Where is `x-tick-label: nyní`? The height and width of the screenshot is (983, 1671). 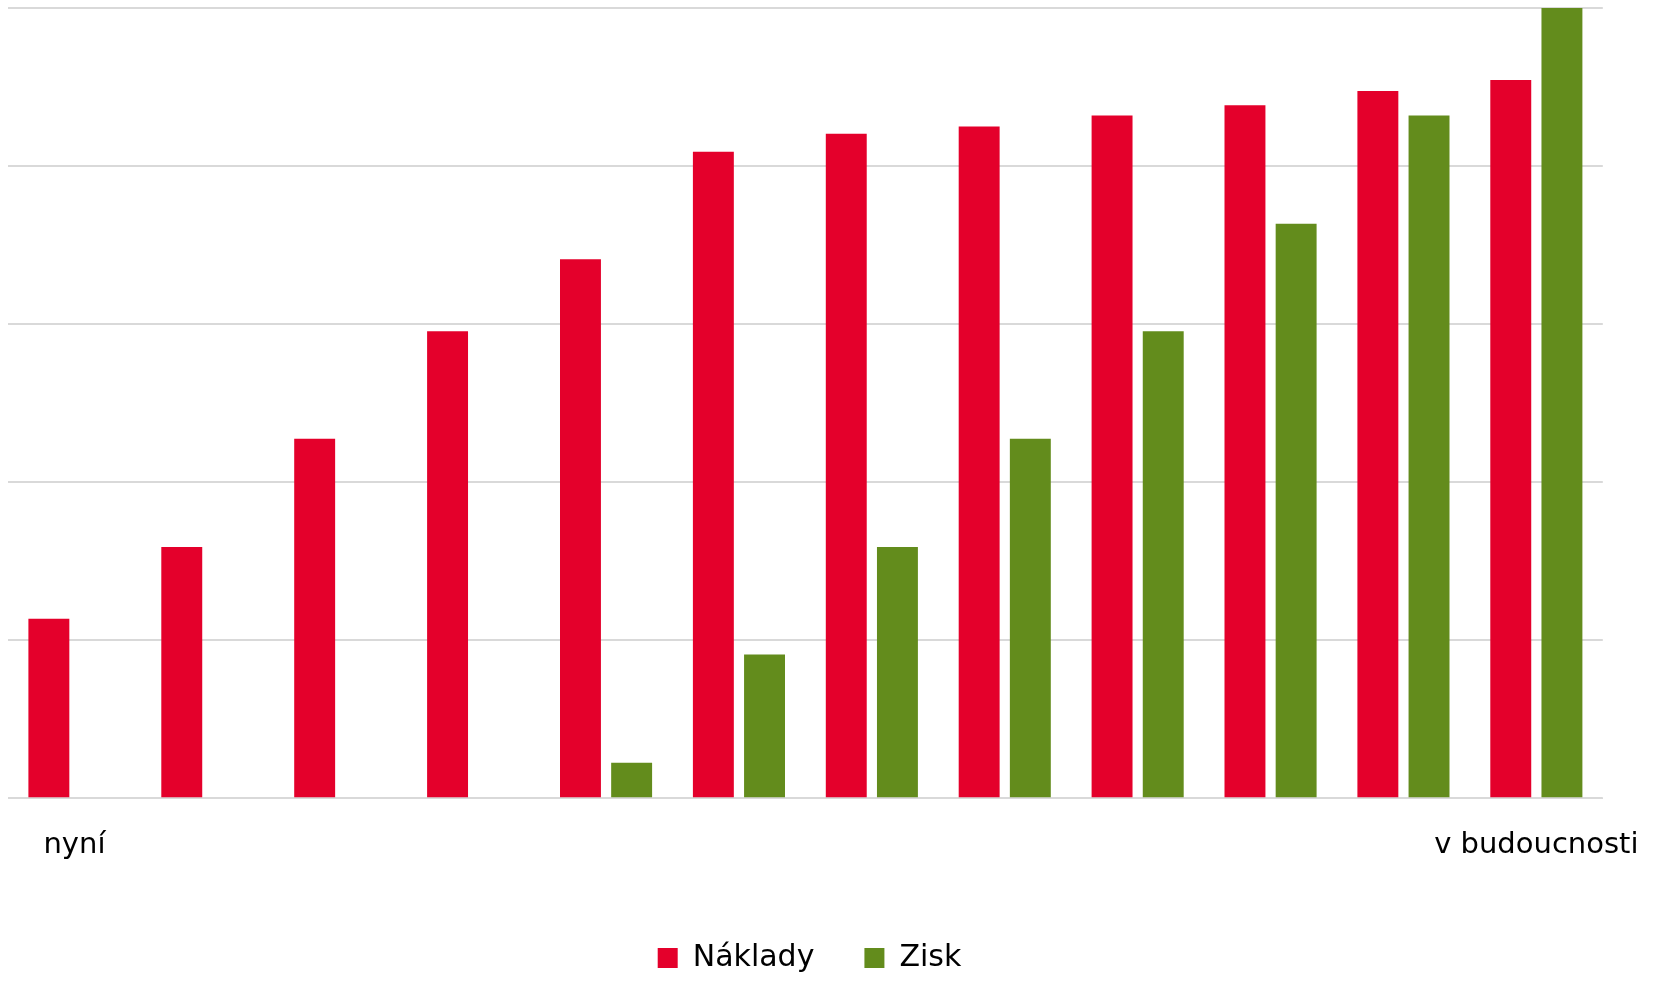 x-tick-label: nyní is located at coordinates (75, 843).